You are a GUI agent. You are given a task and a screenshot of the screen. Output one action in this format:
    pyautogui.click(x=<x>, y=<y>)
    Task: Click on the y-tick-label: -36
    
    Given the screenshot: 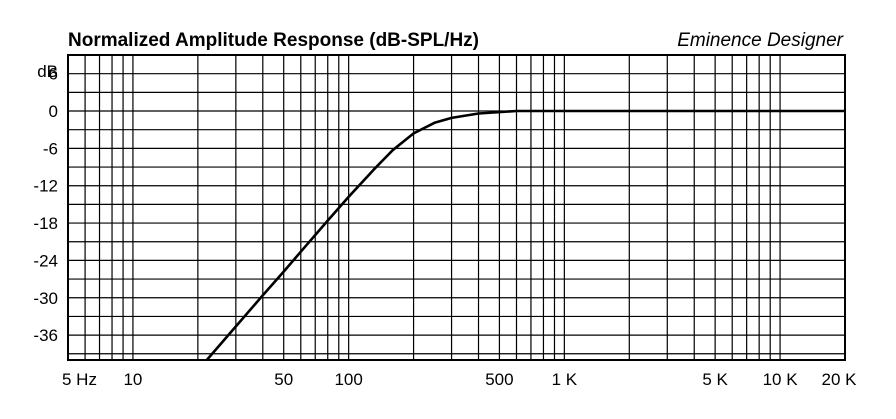 What is the action you would take?
    pyautogui.click(x=45, y=335)
    